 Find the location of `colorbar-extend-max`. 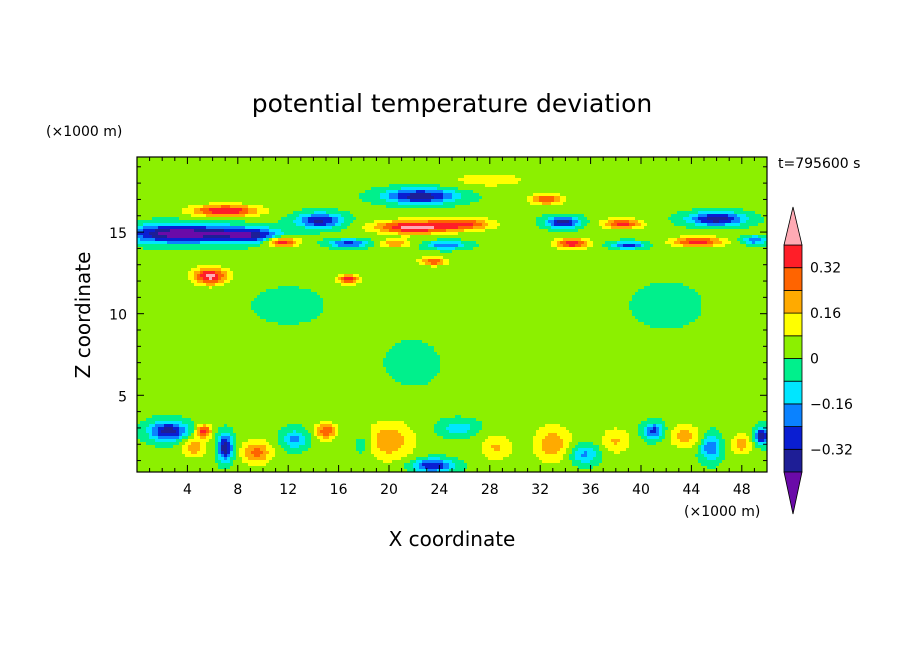

colorbar-extend-max is located at coordinates (793, 226).